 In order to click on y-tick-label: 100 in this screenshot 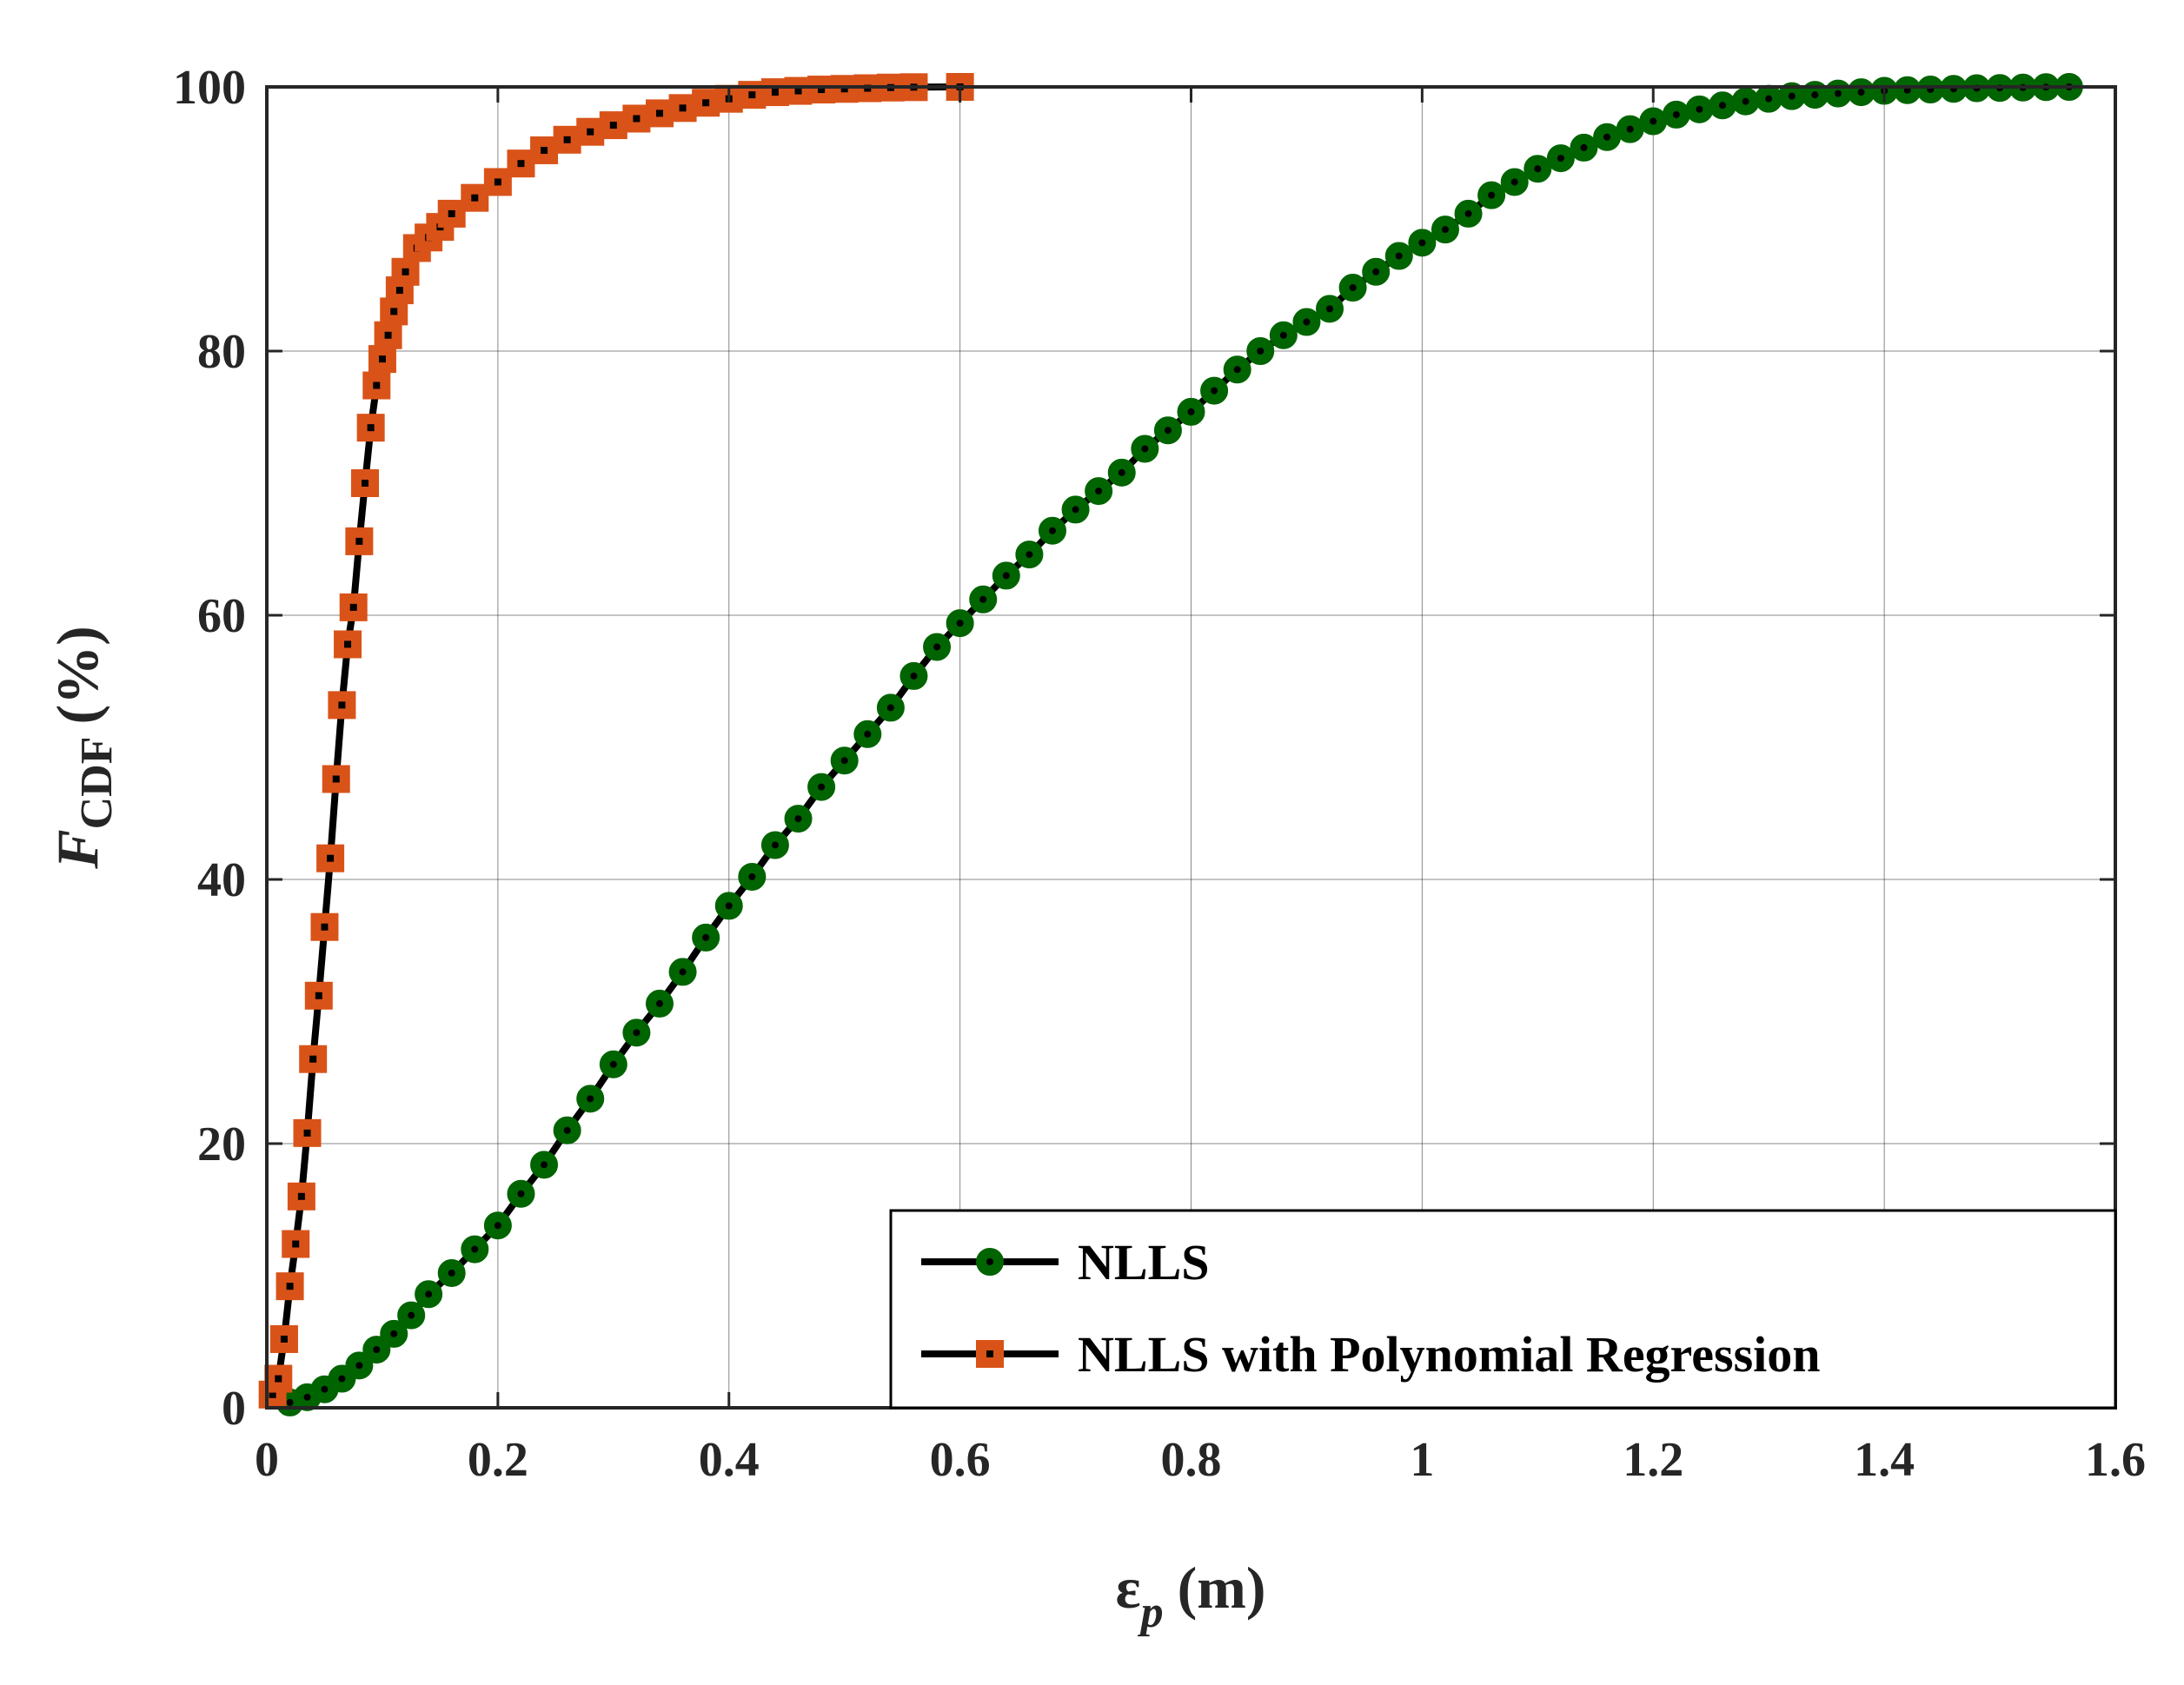, I will do `click(209, 88)`.